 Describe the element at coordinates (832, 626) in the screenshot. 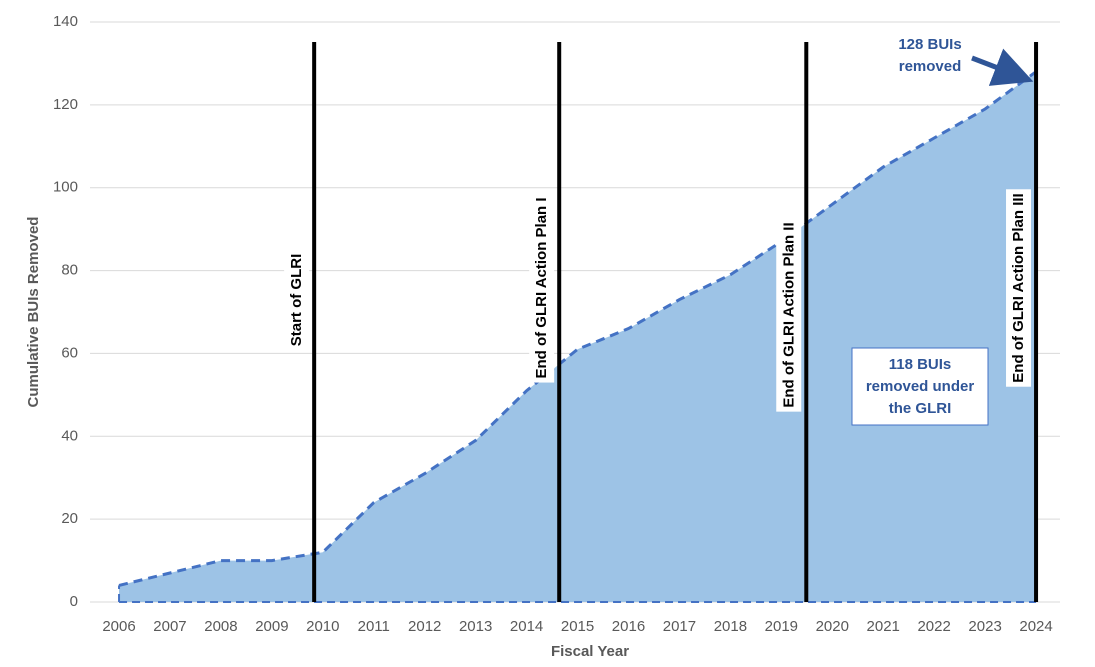

I see `x-tick-label: 2020` at that location.